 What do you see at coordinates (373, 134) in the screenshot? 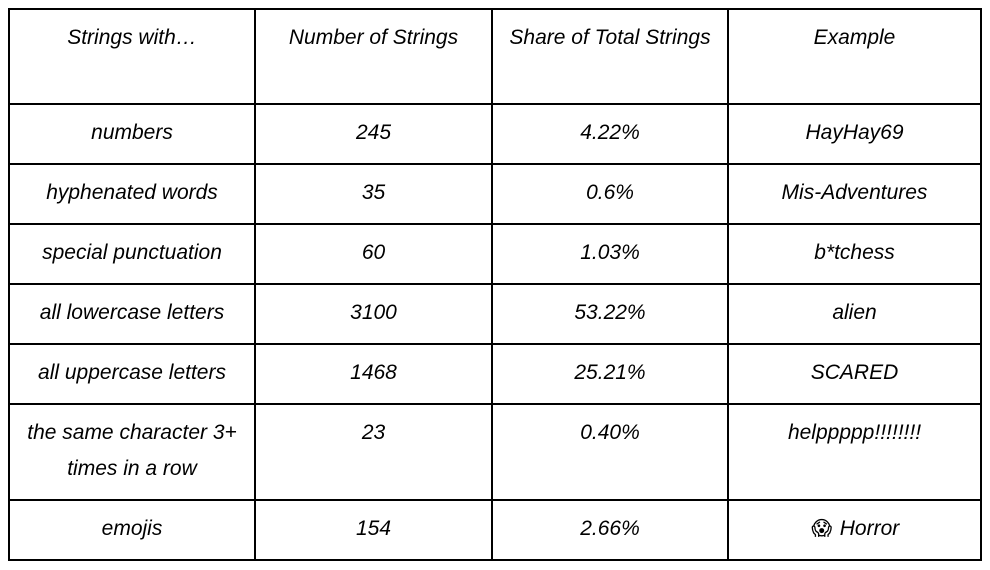
I see `cell-count: 245` at bounding box center [373, 134].